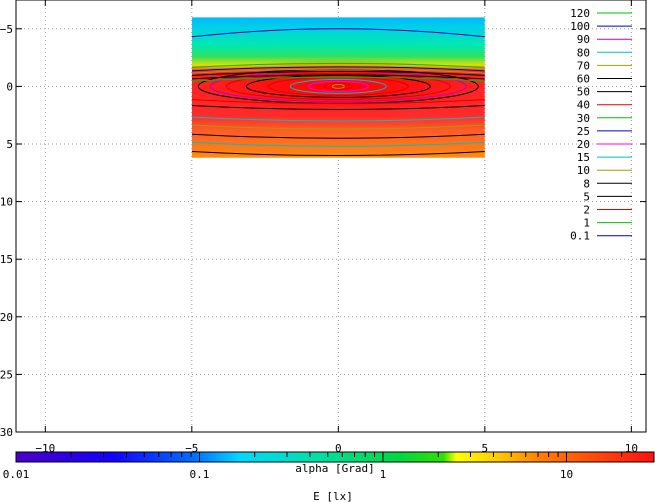 The image size is (655, 502). Describe the element at coordinates (9, 86) in the screenshot. I see `y-tick-label: 0` at that location.